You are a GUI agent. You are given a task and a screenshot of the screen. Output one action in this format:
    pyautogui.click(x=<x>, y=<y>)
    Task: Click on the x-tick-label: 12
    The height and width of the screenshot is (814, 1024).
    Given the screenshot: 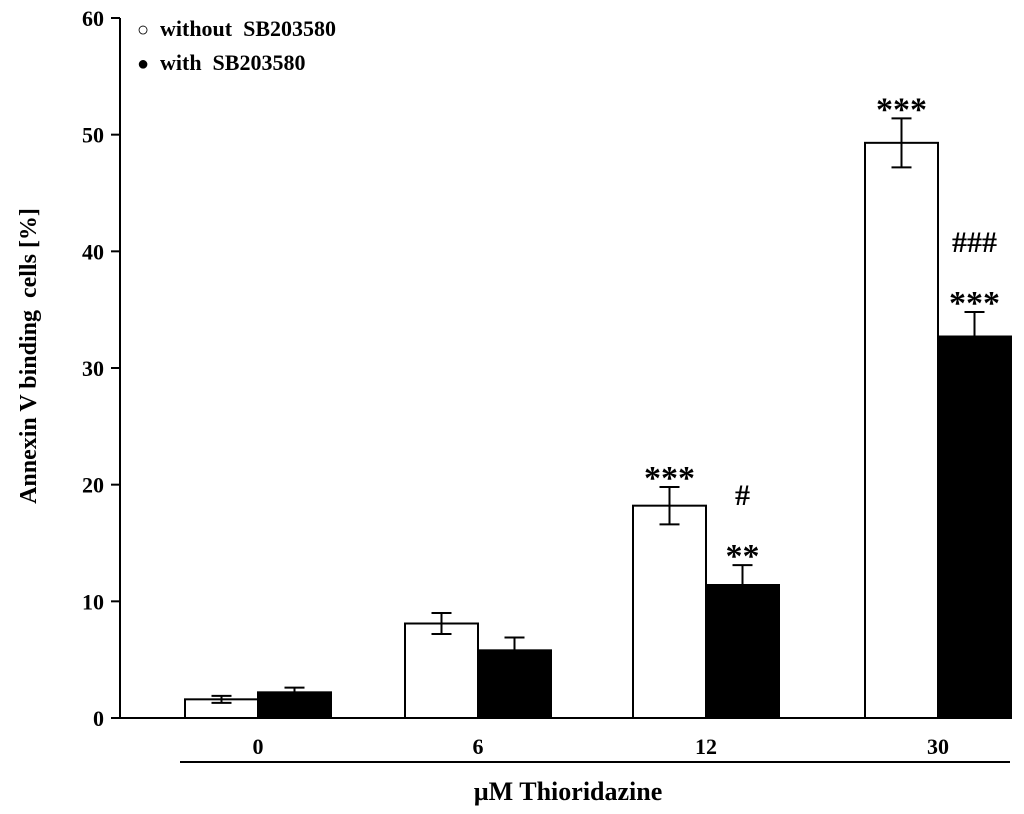 What is the action you would take?
    pyautogui.click(x=706, y=746)
    